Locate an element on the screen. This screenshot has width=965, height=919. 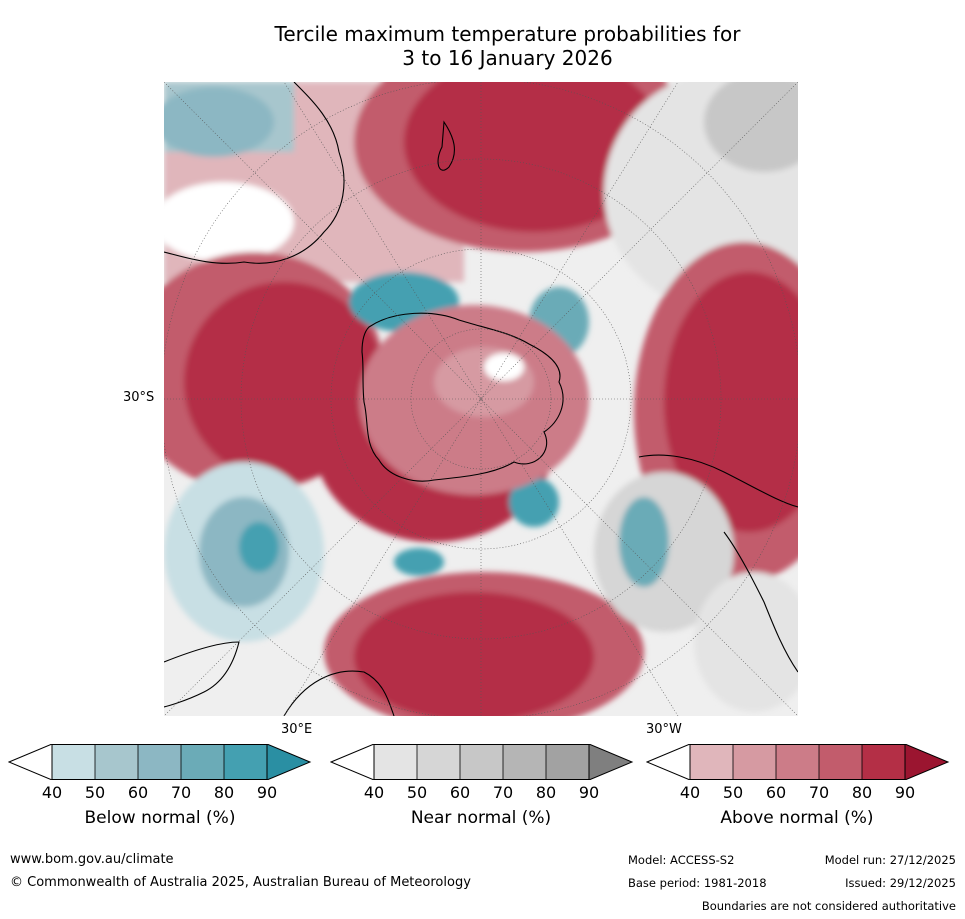
legend-above-normal-bar is located at coordinates (797, 762).